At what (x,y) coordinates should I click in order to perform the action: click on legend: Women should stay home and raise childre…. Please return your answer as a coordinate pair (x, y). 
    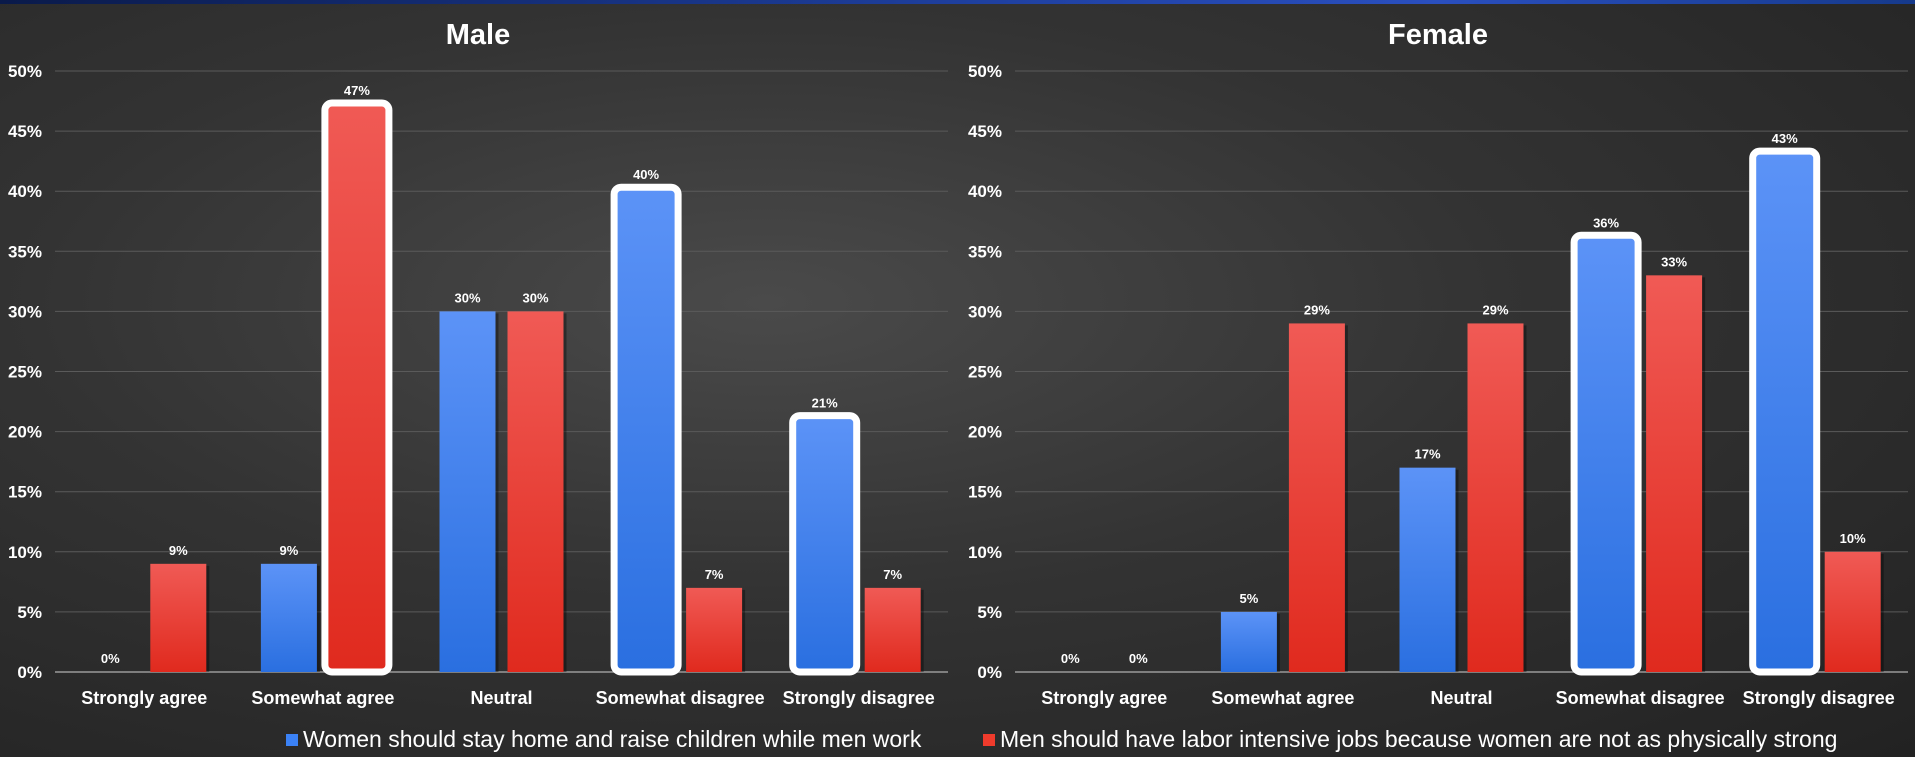
    Looking at the image, I should click on (957, 740).